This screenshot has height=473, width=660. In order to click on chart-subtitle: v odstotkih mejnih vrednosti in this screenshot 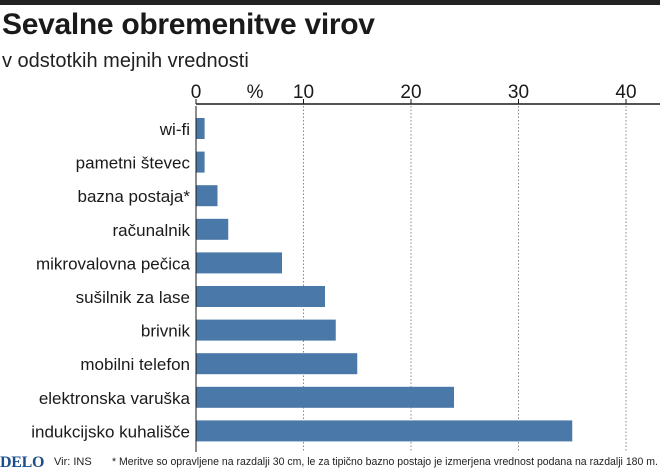, I will do `click(125, 61)`.